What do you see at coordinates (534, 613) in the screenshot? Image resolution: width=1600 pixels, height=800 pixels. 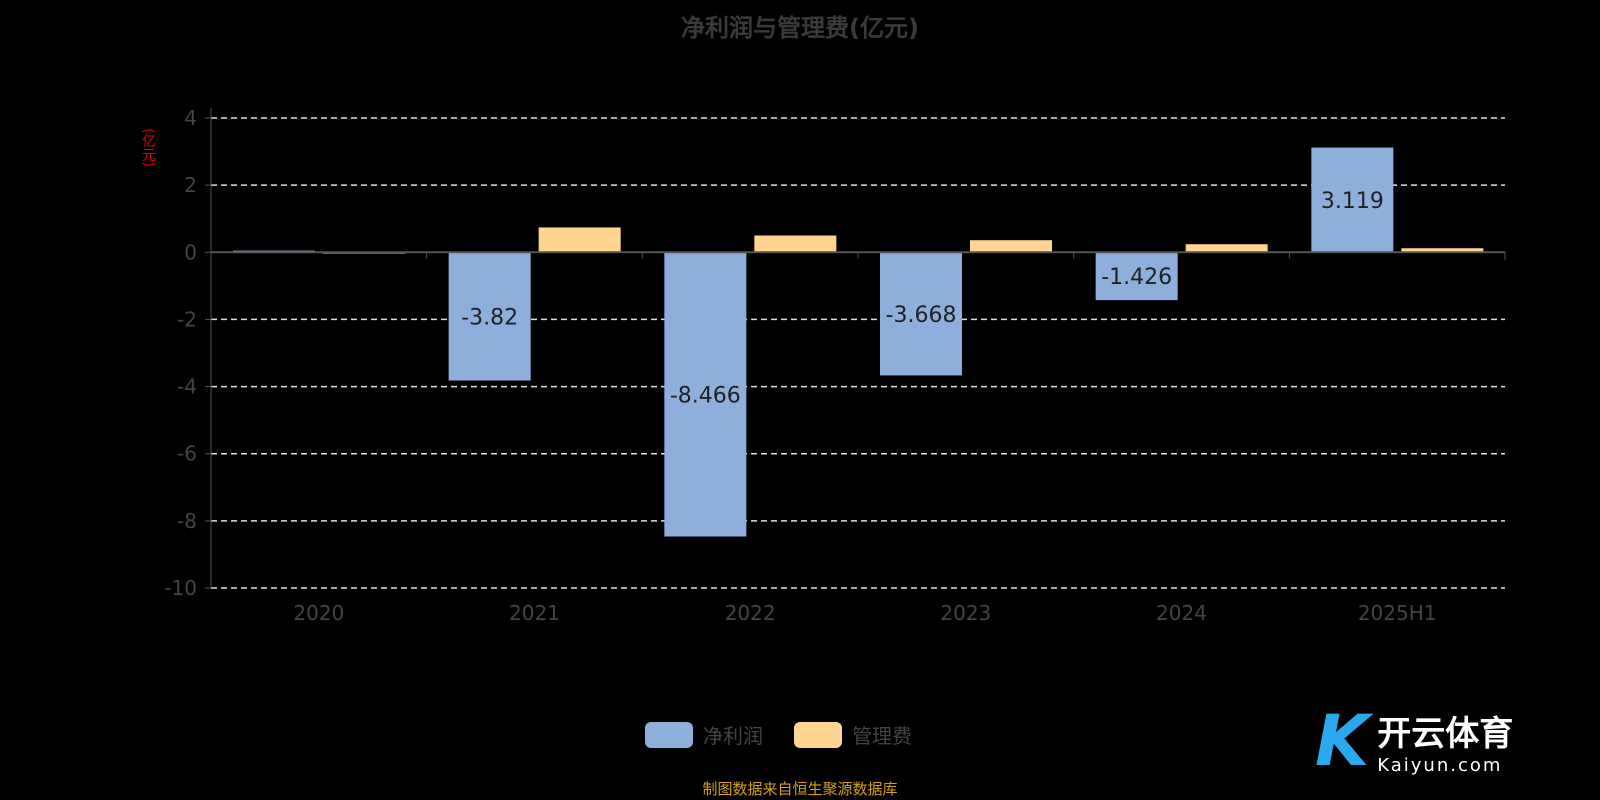 I see `x-tick-label: 2021` at bounding box center [534, 613].